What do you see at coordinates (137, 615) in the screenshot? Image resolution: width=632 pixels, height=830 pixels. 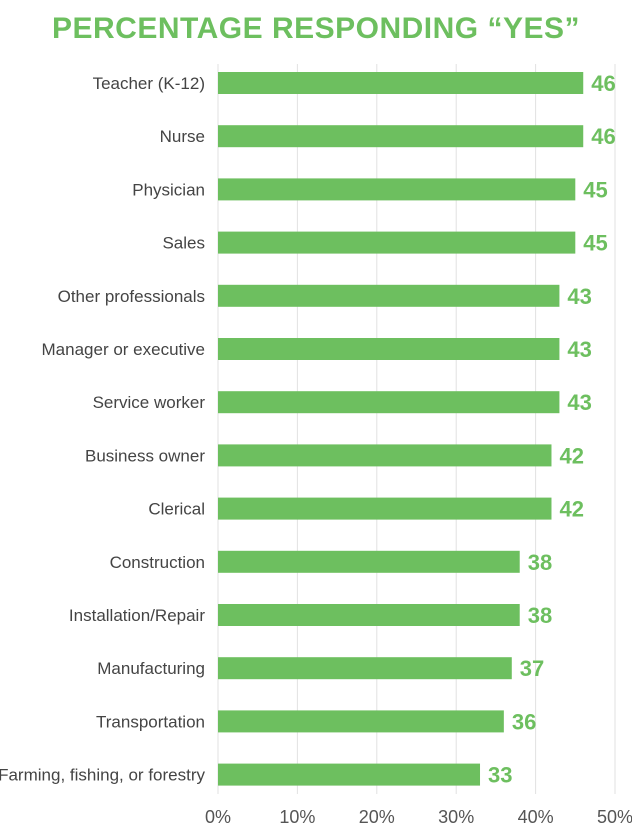 I see `category-label: Installation/Repair` at bounding box center [137, 615].